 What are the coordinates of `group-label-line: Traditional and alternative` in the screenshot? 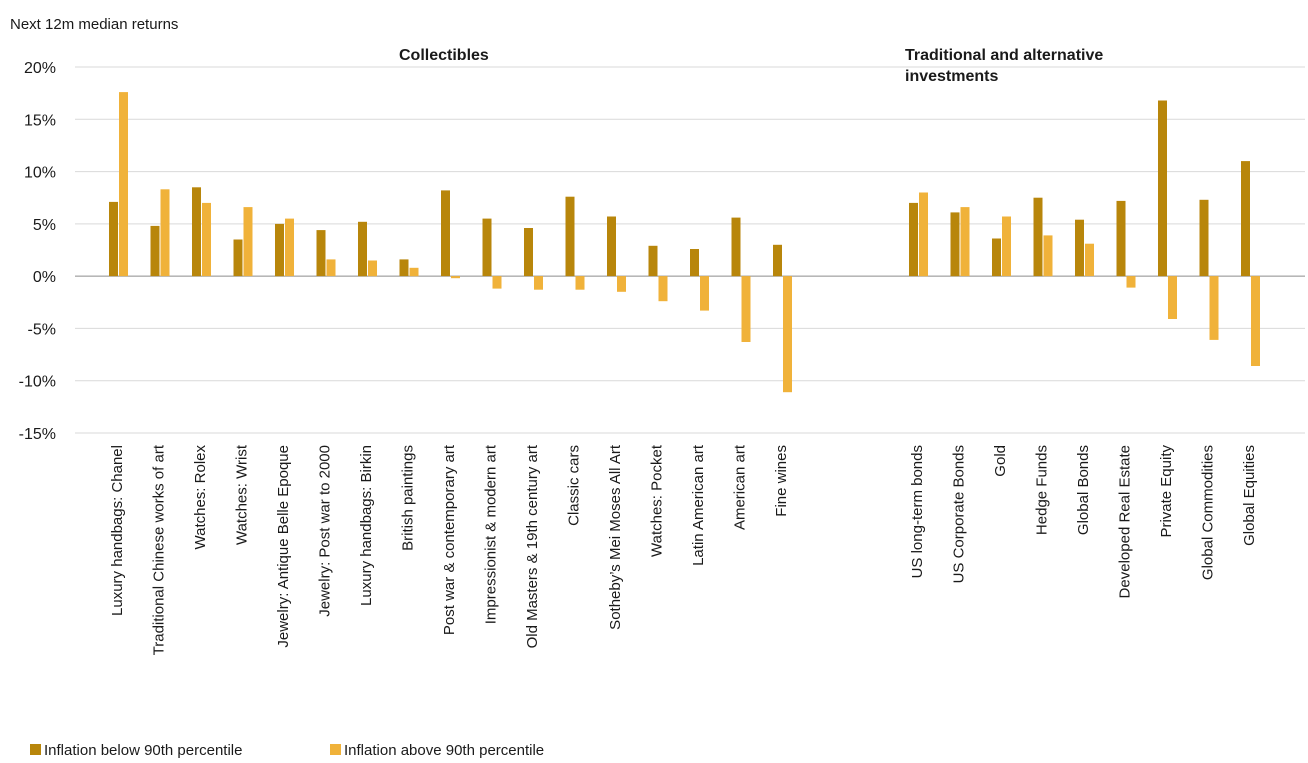 It's located at (1004, 55).